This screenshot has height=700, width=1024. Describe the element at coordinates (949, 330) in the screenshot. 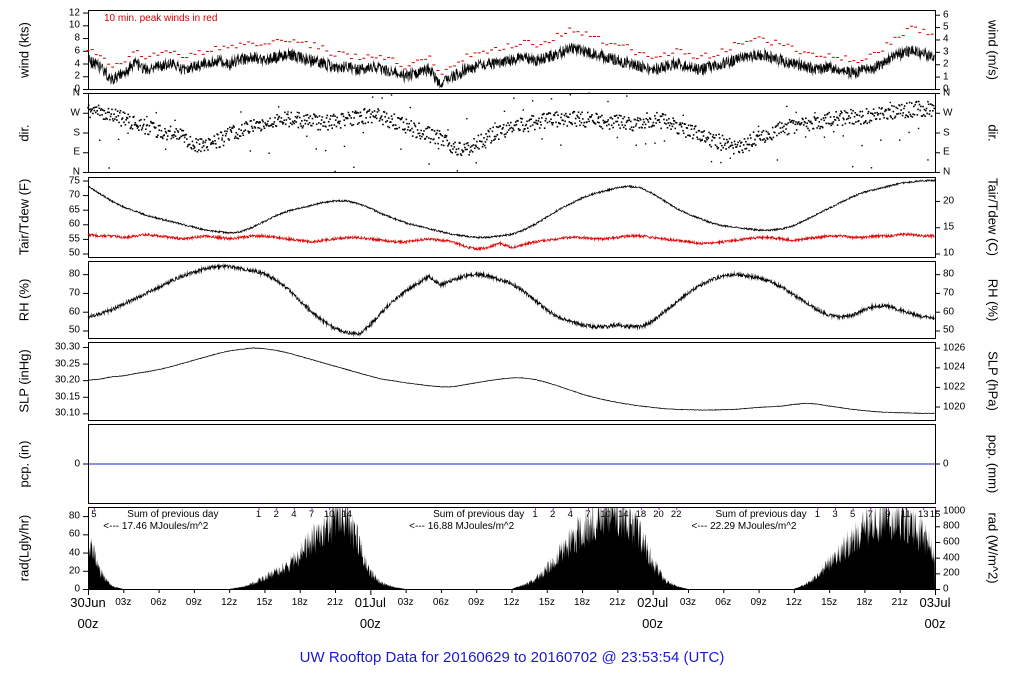

I see `ytick-rh-right-50: 50` at that location.